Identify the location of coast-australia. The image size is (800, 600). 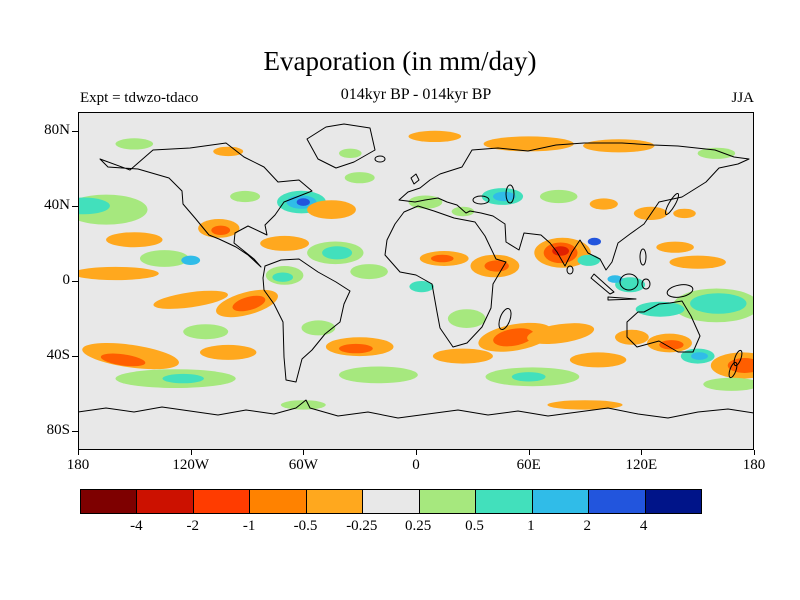
(663, 326).